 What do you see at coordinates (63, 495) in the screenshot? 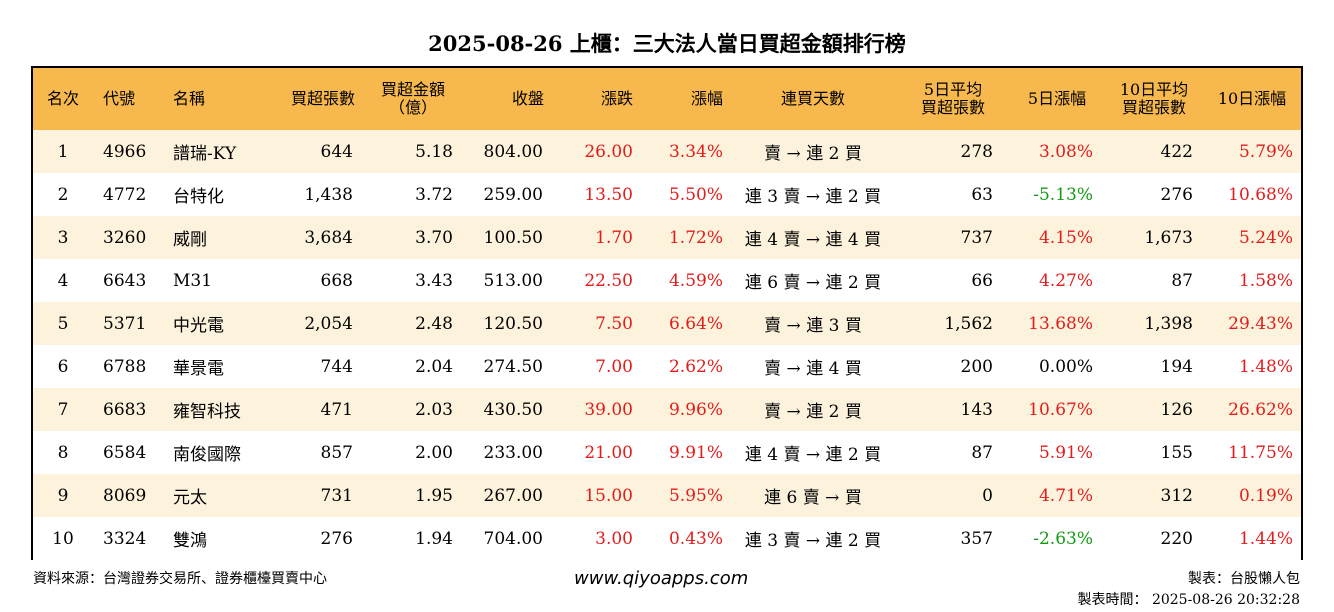
I see `cell-rank: 9` at bounding box center [63, 495].